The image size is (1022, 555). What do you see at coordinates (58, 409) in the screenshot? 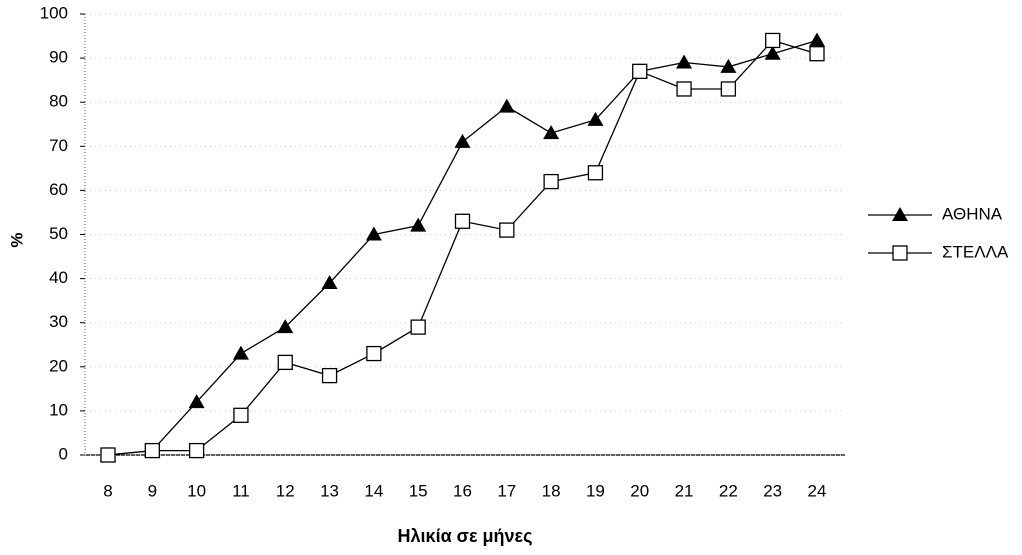
I see `y-tick-label: 10` at bounding box center [58, 409].